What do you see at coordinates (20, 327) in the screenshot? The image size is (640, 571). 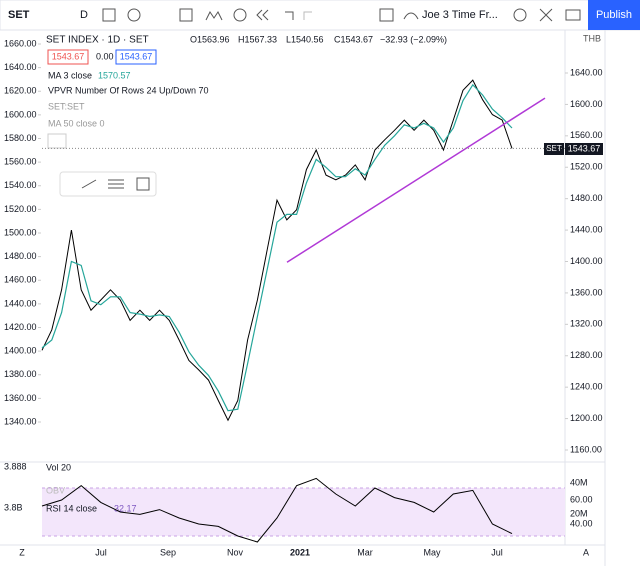 I see `left-tick-label: 1420.00` at bounding box center [20, 327].